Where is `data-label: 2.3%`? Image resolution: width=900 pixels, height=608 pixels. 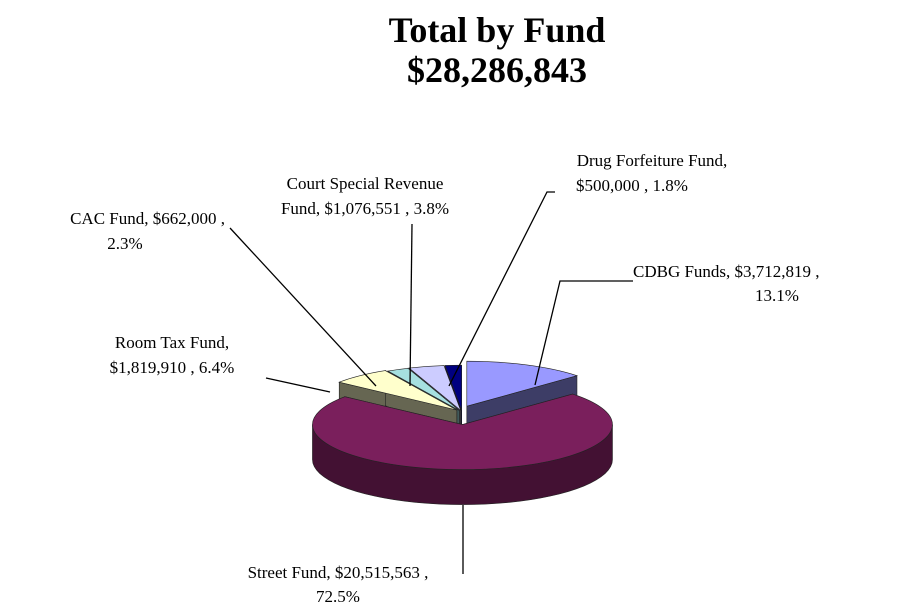
data-label: 2.3% is located at coordinates (124, 243).